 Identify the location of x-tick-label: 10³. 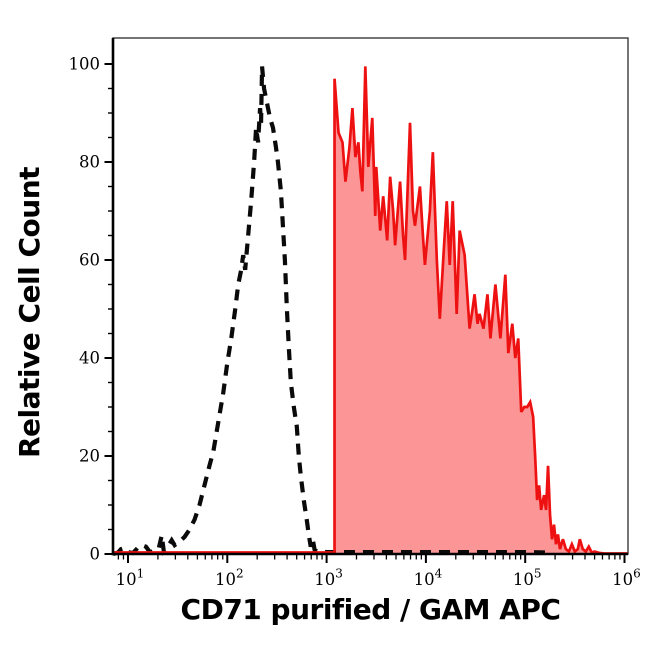
(328, 578).